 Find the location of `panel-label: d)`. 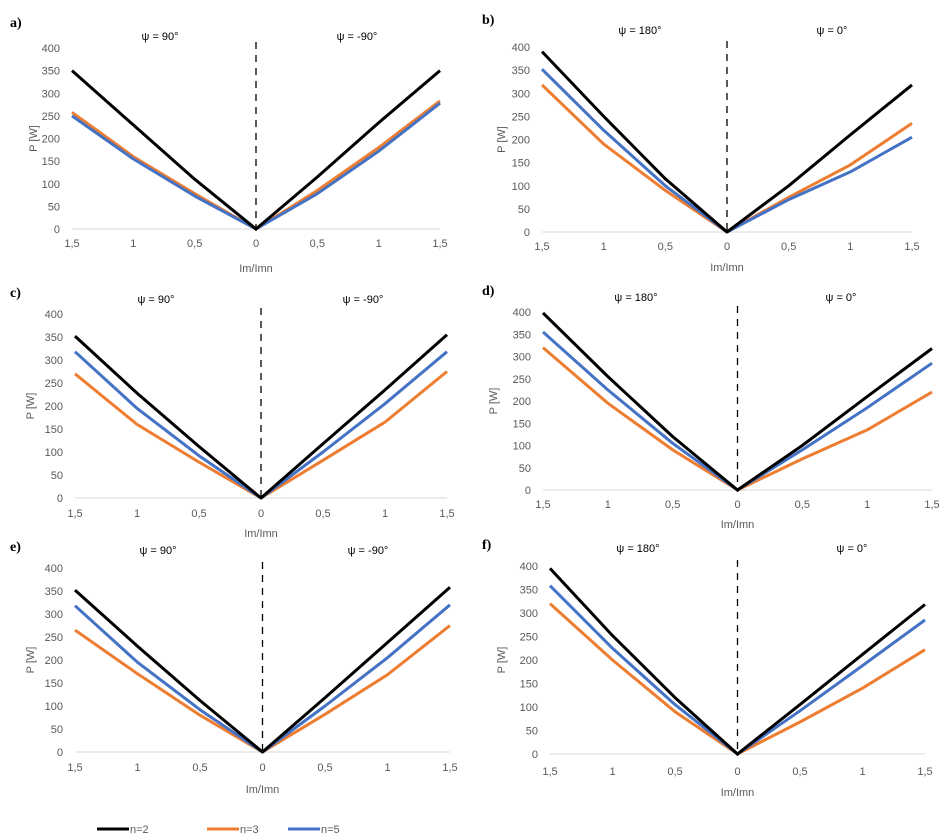

panel-label: d) is located at coordinates (488, 291).